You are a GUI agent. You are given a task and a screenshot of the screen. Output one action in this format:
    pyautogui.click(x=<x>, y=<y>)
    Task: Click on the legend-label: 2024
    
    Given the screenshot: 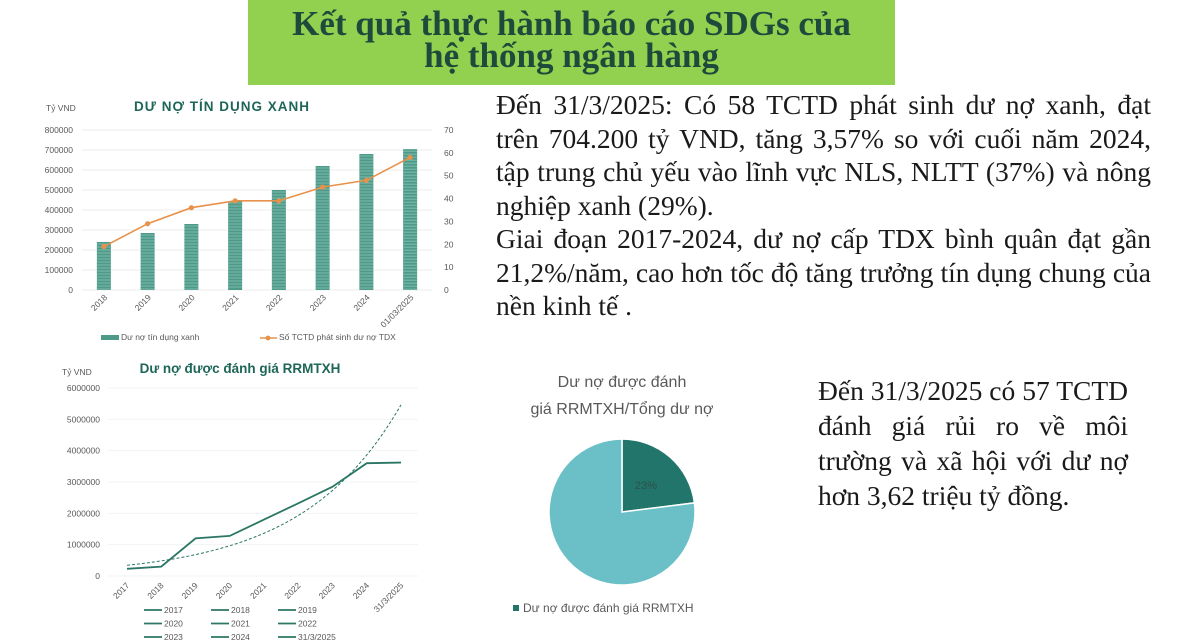 What is the action you would take?
    pyautogui.click(x=240, y=636)
    